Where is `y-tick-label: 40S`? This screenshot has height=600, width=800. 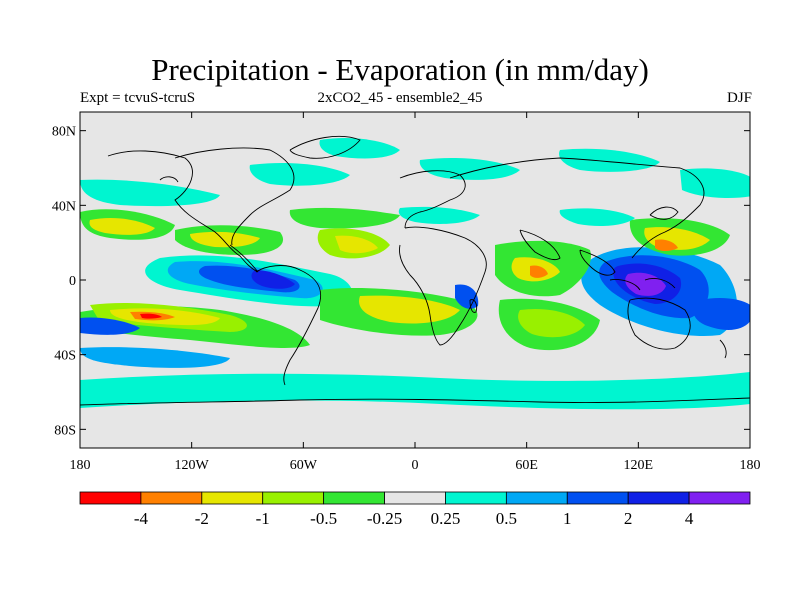 y-tick-label: 40S is located at coordinates (65, 356).